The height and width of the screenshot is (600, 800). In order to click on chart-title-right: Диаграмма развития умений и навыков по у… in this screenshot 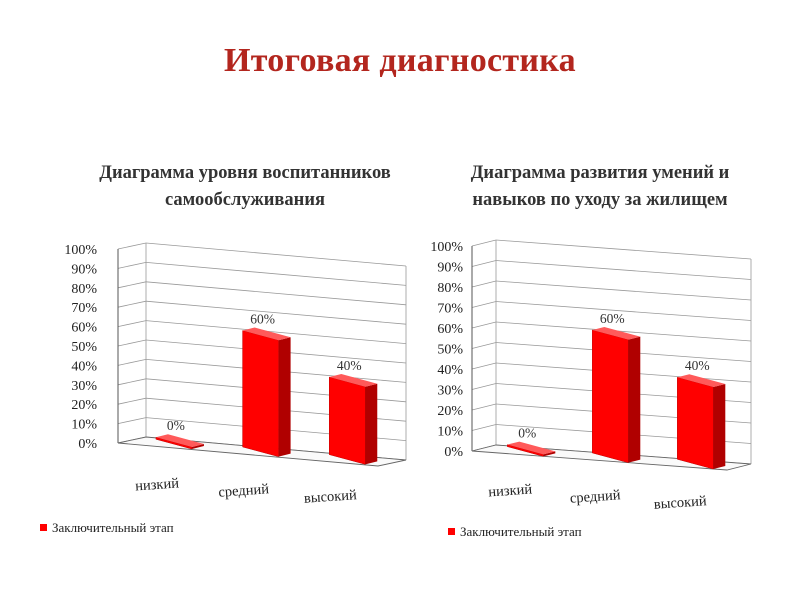, I will do `click(600, 186)`.